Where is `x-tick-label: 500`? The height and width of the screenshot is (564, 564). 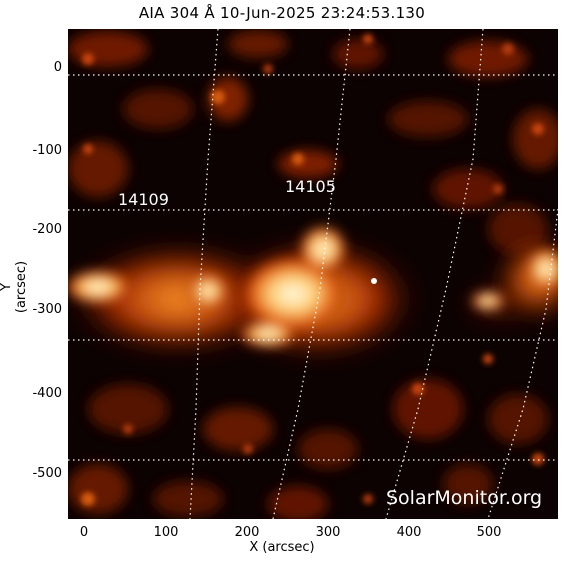 x-tick-label: 500 is located at coordinates (489, 532).